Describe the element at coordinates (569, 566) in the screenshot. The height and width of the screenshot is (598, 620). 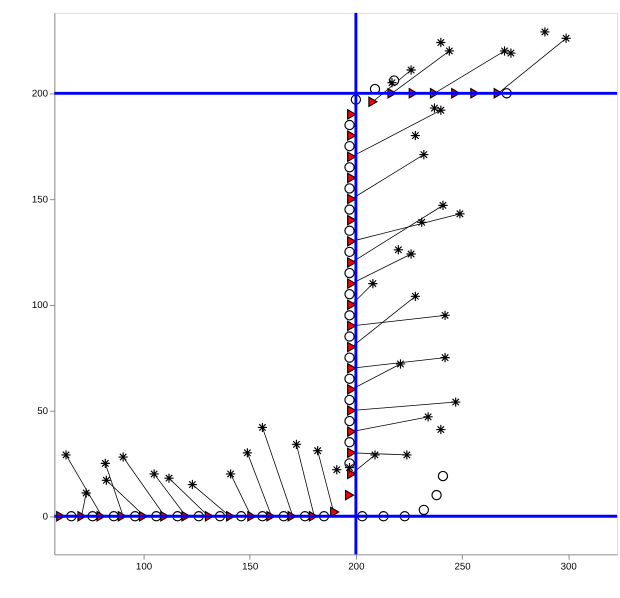
I see `x-tick-label: 300` at that location.